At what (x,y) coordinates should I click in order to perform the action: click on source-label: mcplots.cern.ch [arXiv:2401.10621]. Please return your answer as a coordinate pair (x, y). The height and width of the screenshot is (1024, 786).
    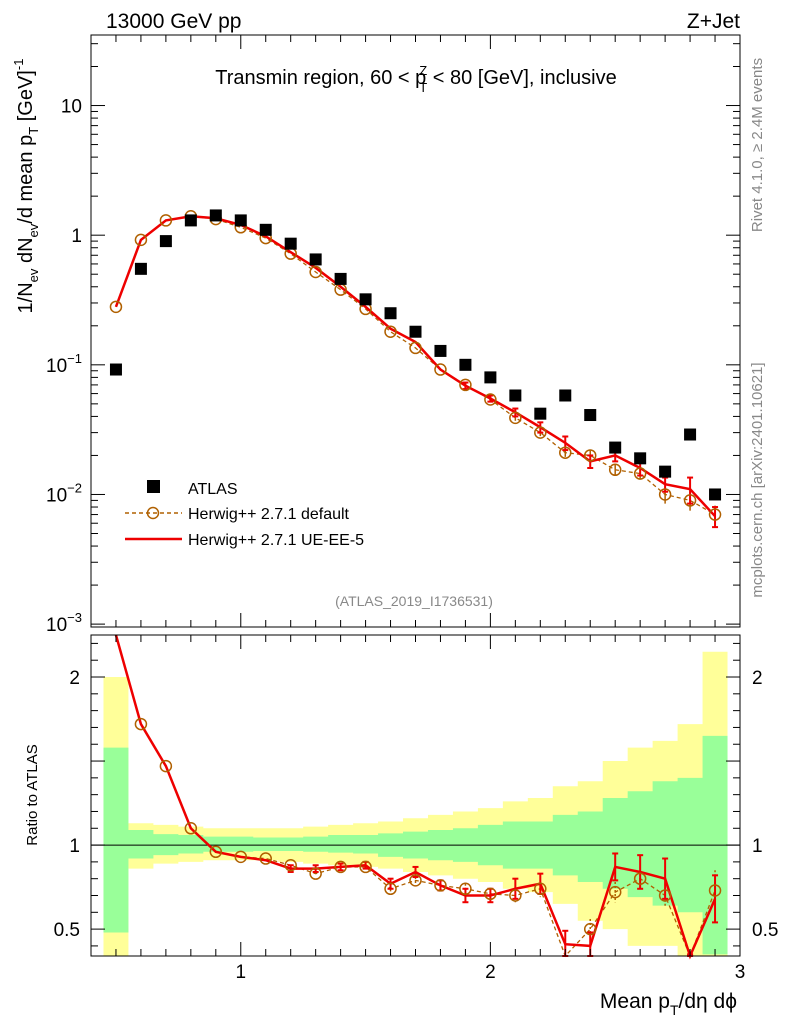
    Looking at the image, I should click on (757, 479).